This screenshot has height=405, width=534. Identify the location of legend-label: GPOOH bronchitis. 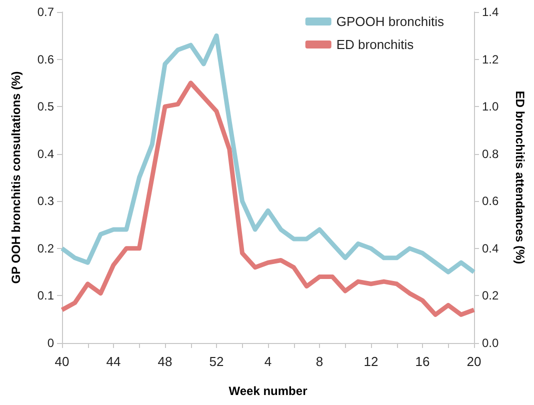
(390, 21).